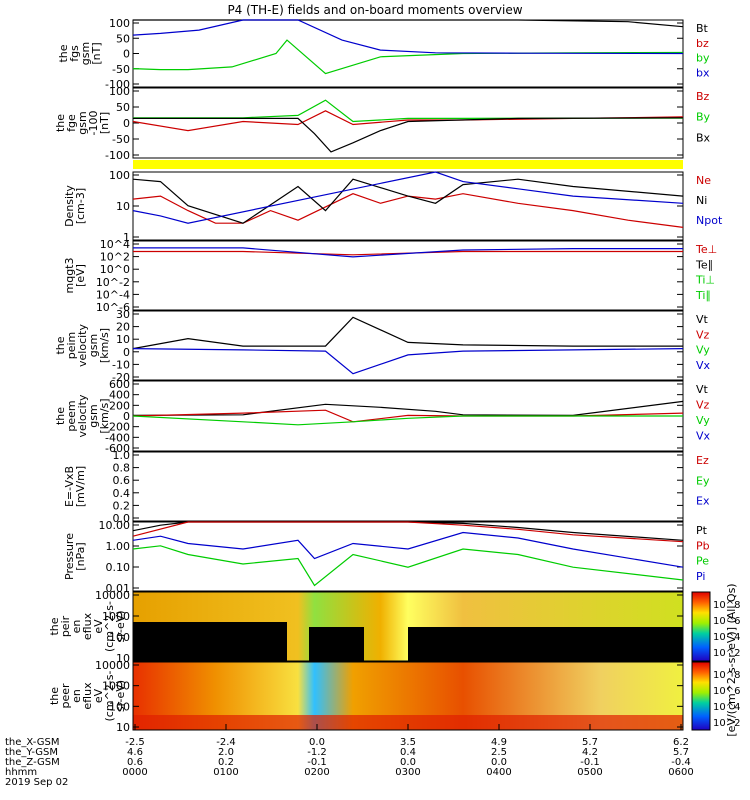  What do you see at coordinates (82, 415) in the screenshot?
I see `y-axis-label: velocity` at bounding box center [82, 415].